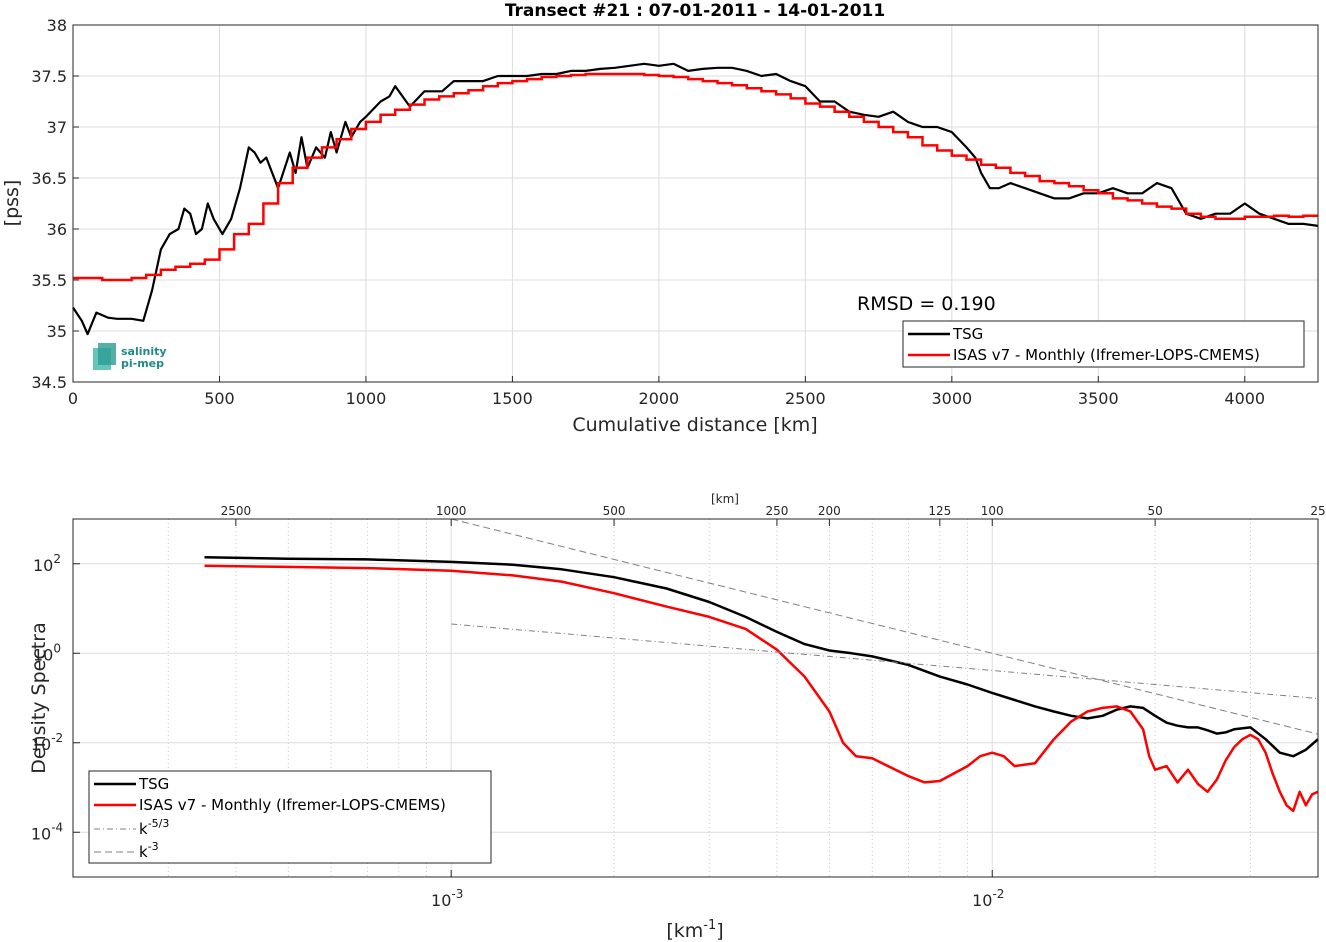  I want to click on top-legend-box, so click(1103, 344).